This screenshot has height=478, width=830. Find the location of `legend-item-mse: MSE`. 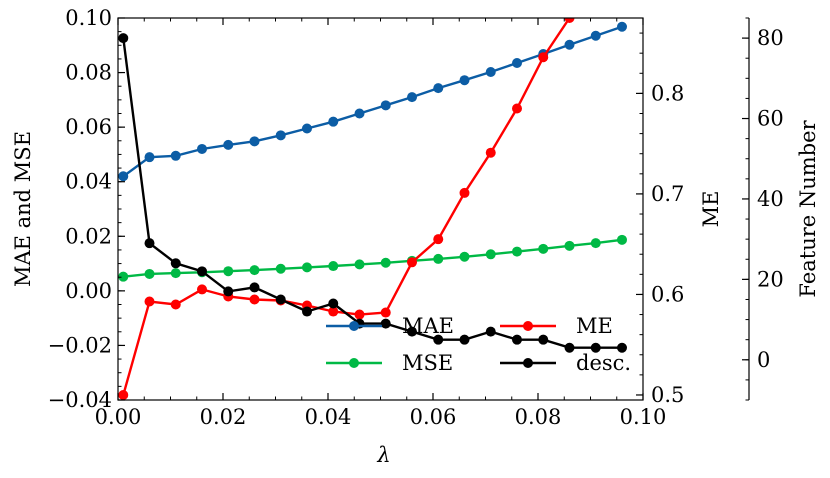

legend-item-mse: MSE is located at coordinates (389, 363).